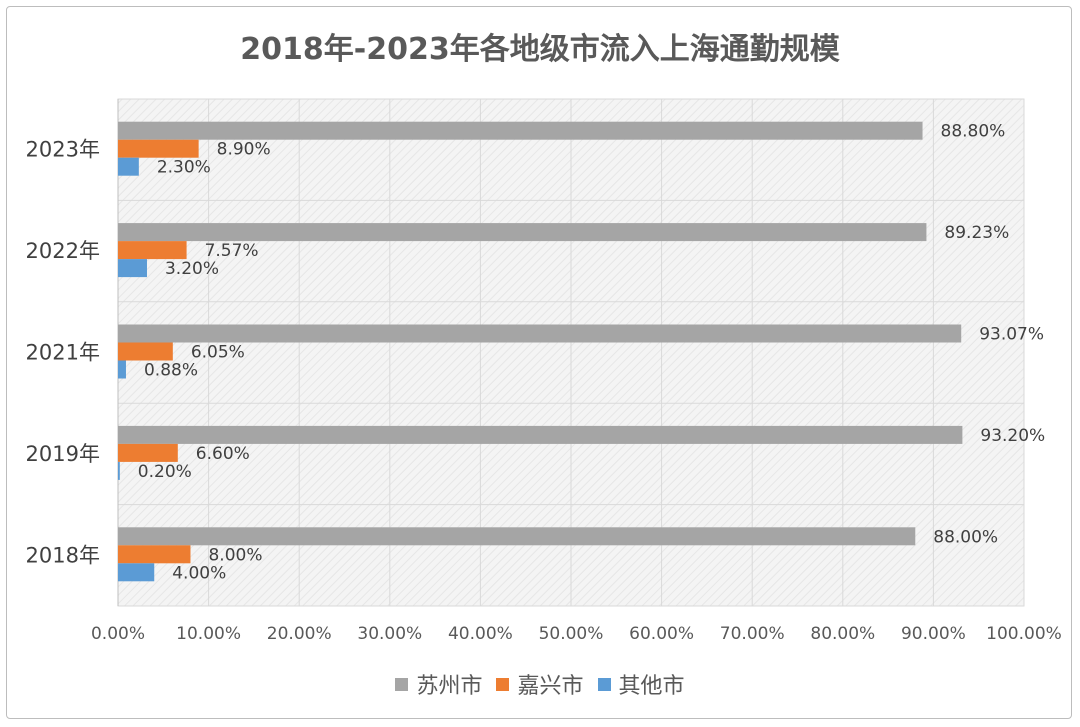  I want to click on data-label: 2.30%, so click(184, 168).